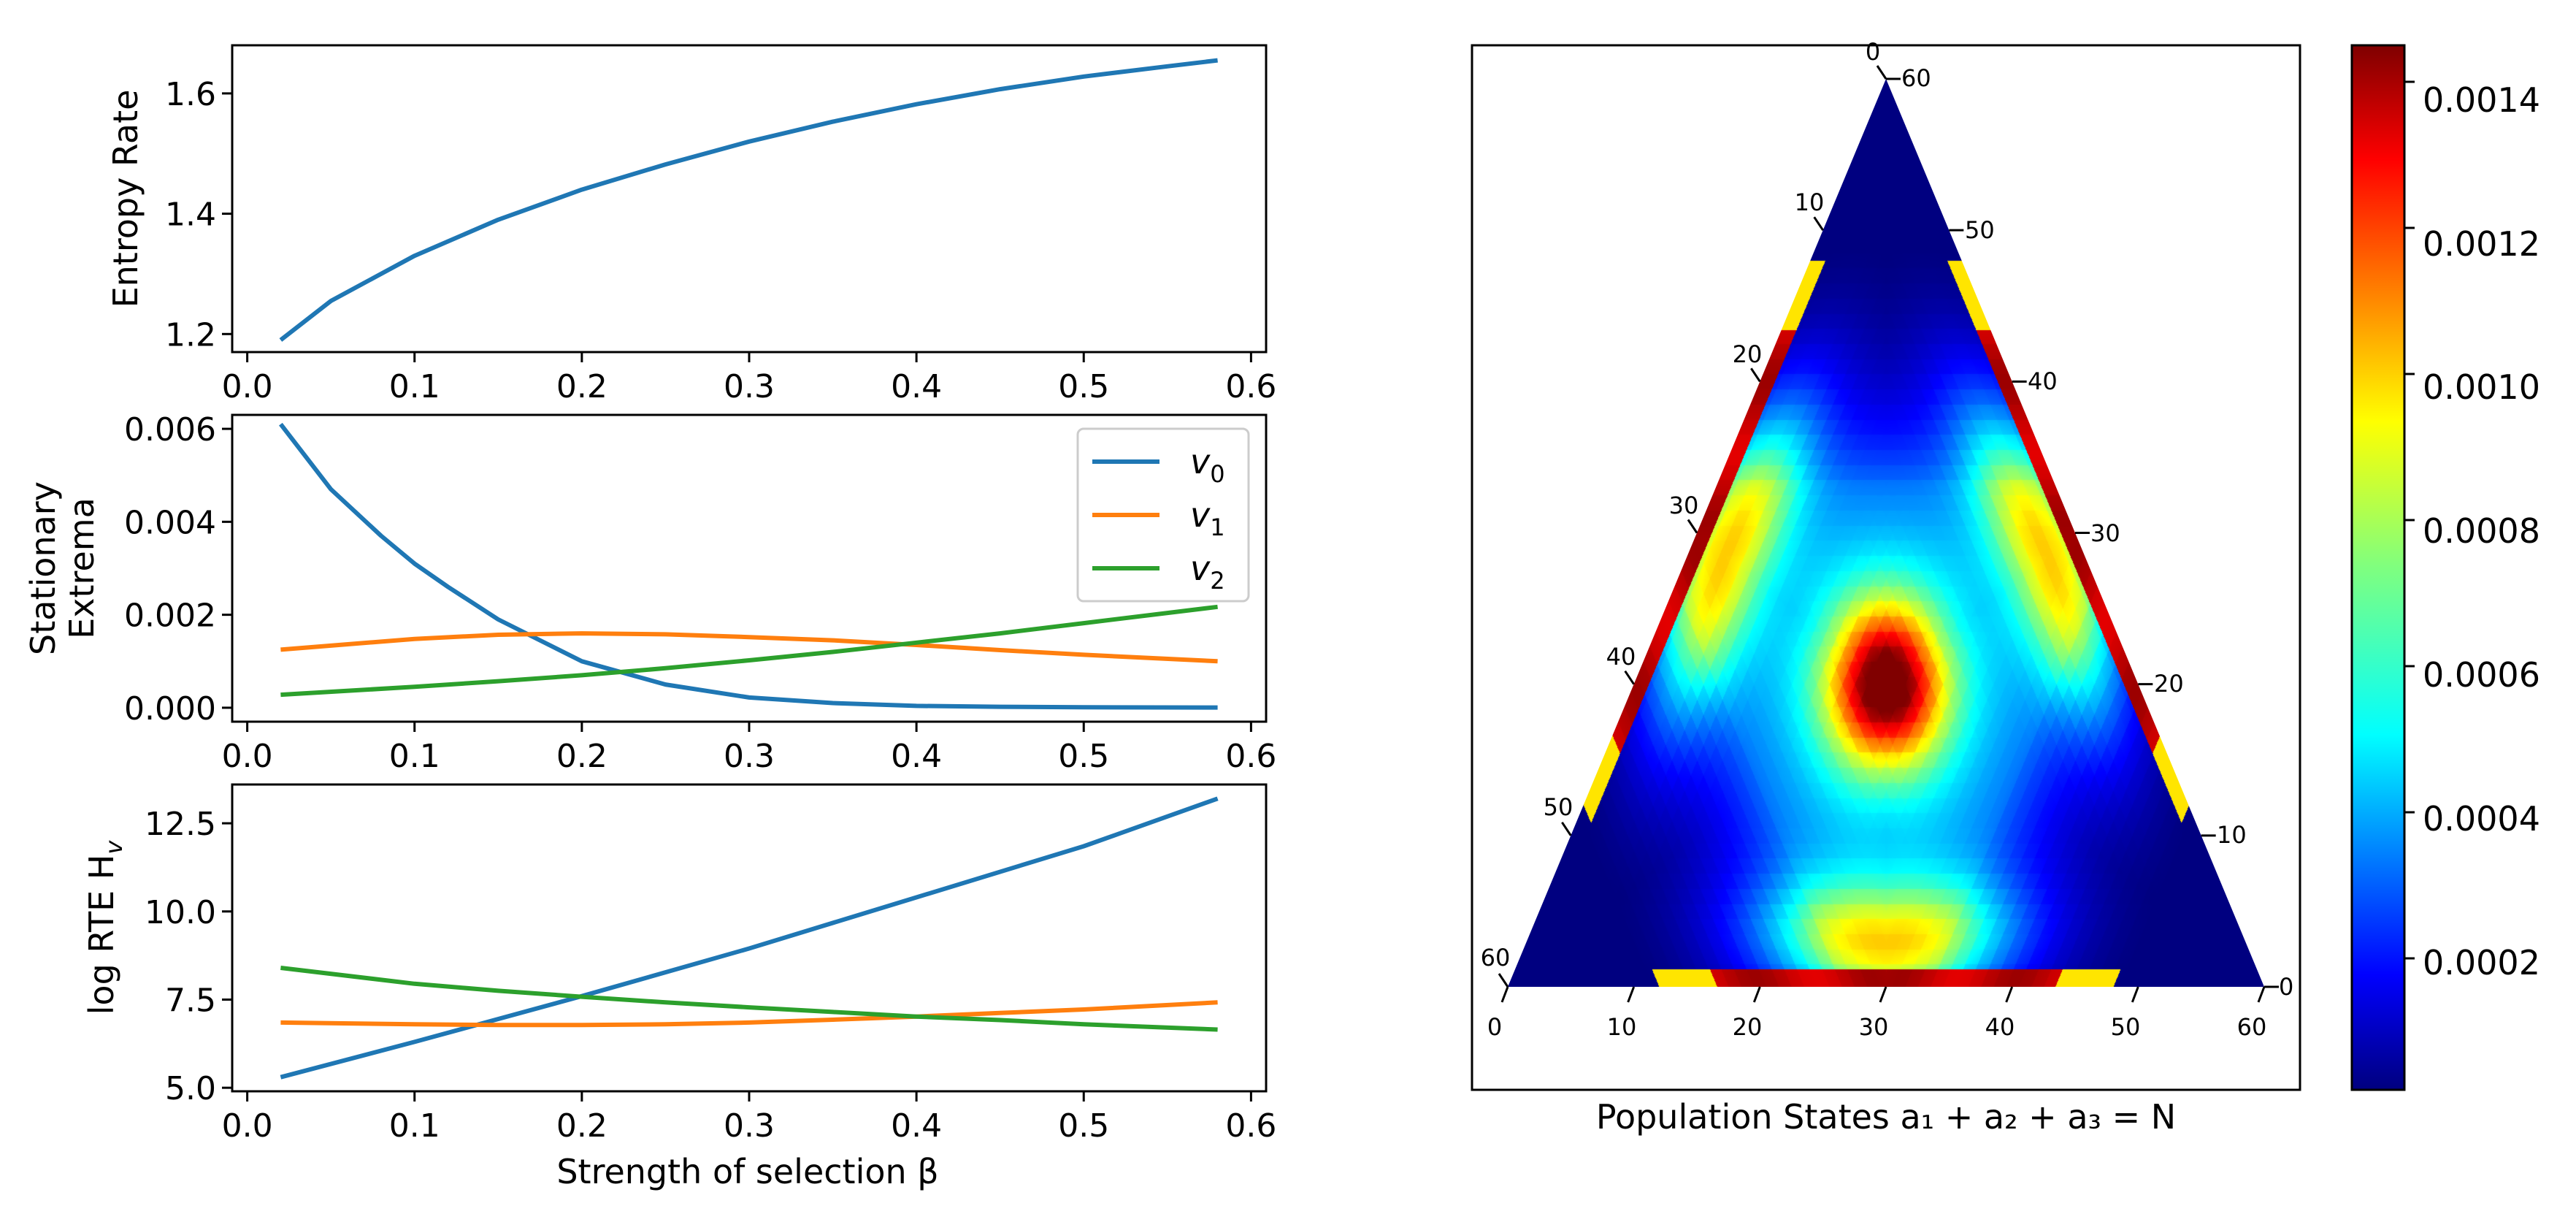 The width and height of the screenshot is (2576, 1214). I want to click on ternary-bottom-tick: 20, so click(1748, 1027).